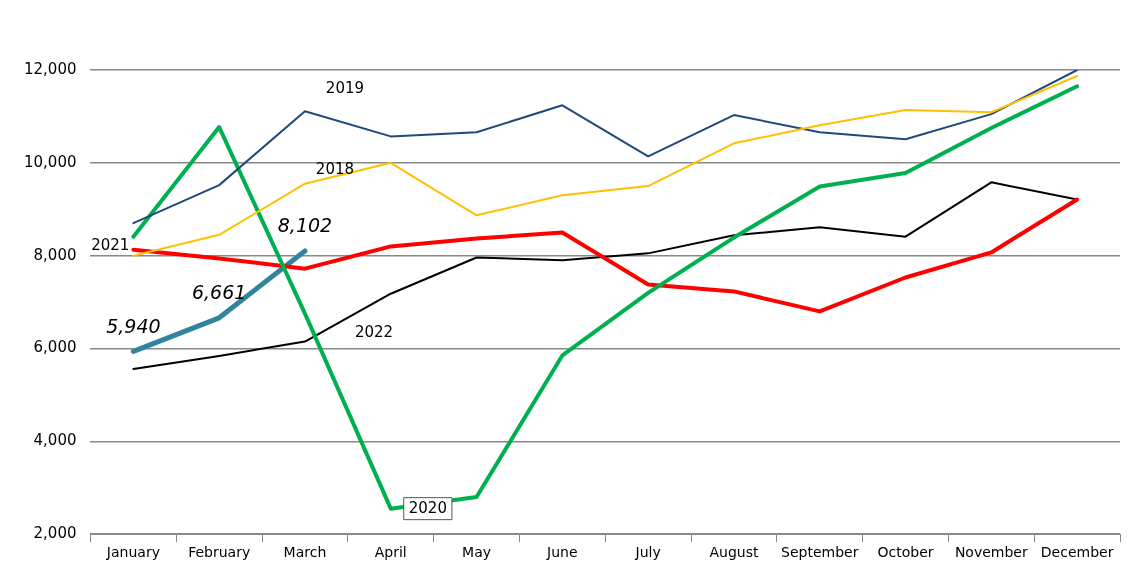 This screenshot has width=1140, height=570. What do you see at coordinates (335, 168) in the screenshot?
I see `series-label: 2018` at bounding box center [335, 168].